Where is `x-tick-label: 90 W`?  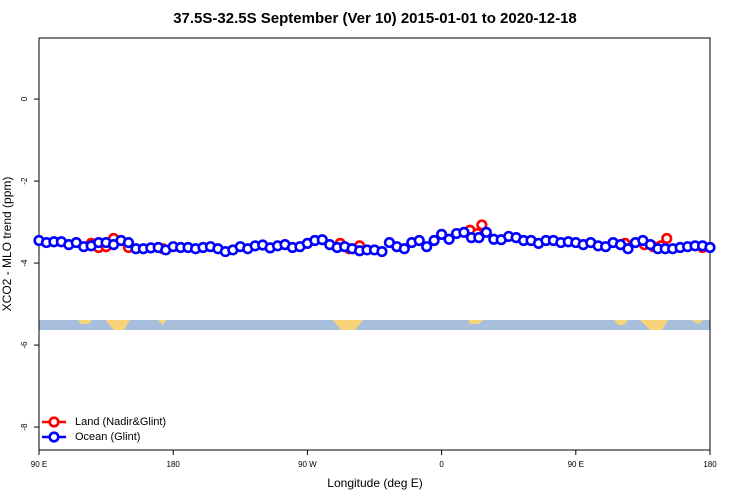 x-tick-label: 90 W is located at coordinates (307, 464).